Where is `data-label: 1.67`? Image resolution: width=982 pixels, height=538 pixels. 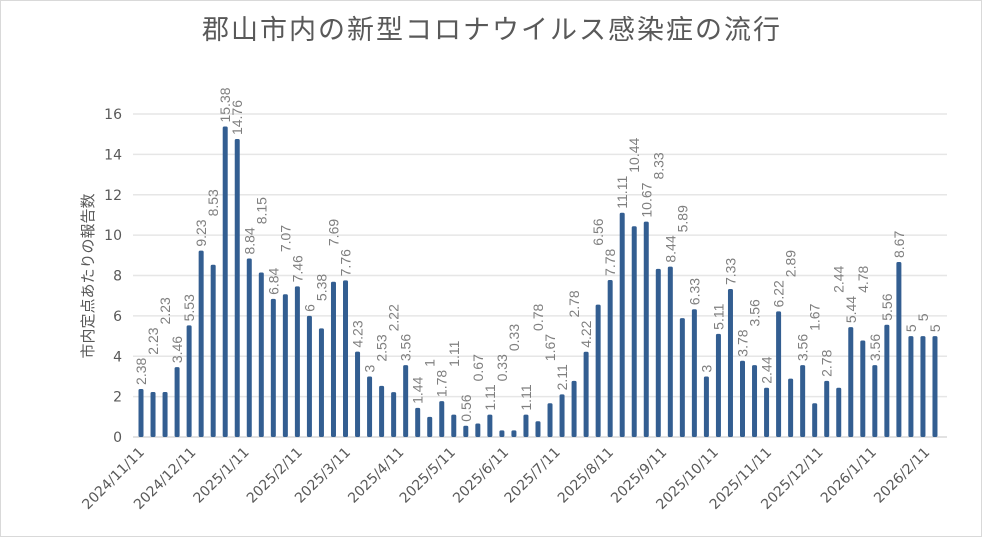
data-label: 1.67 is located at coordinates (550, 347).